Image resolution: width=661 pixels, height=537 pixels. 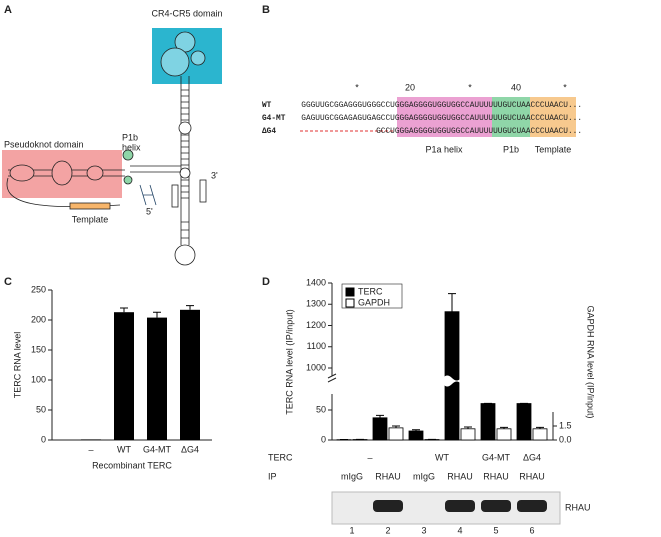 What do you see at coordinates (274, 119) in the screenshot?
I see `row-name: G4-MT` at bounding box center [274, 119].